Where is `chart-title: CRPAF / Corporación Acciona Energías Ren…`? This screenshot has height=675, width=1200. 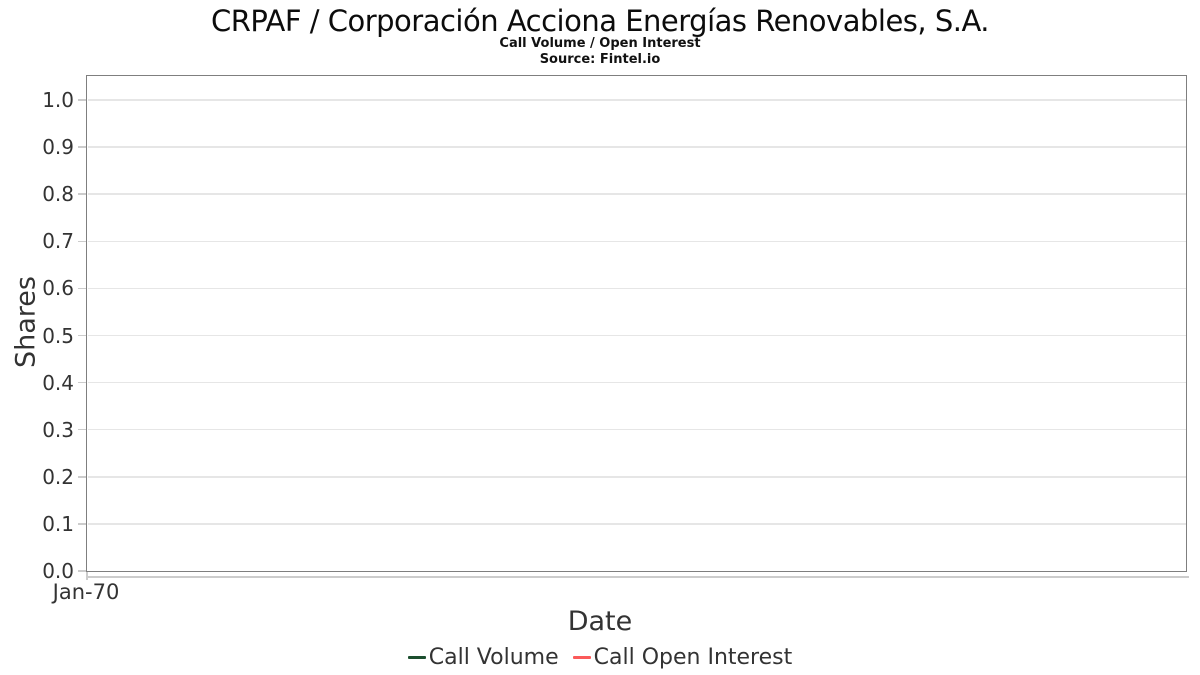 chart-title: CRPAF / Corporación Acciona Energías Ren… is located at coordinates (600, 21).